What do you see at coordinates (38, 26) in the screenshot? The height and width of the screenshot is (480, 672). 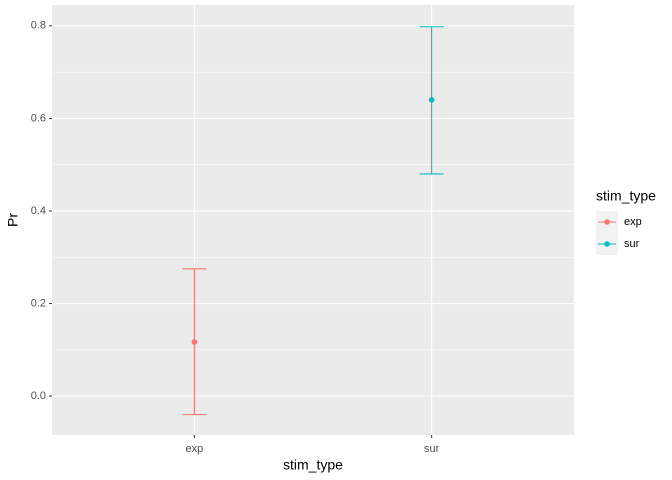 I see `y-tick-label: 0.8` at bounding box center [38, 26].